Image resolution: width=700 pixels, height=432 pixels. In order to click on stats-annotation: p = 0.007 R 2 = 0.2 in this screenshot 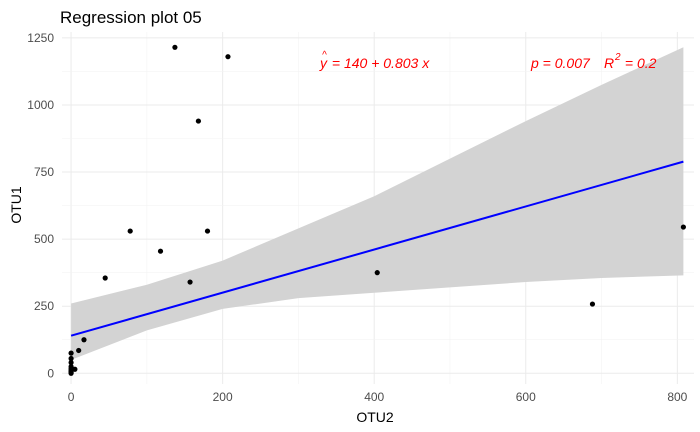, I will do `click(593, 61)`.